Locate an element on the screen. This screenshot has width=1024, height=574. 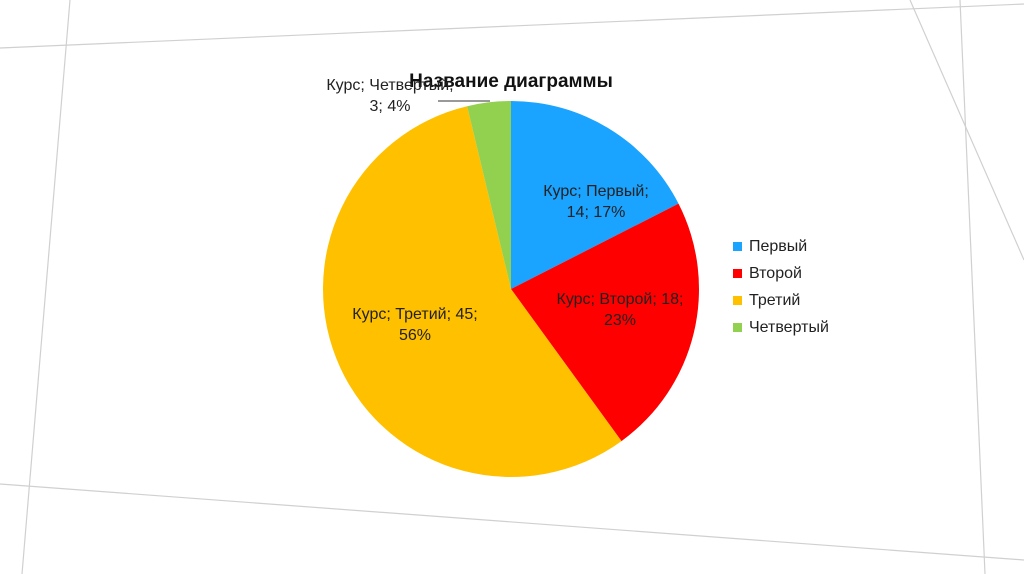
legend-item: Второй is located at coordinates (781, 273).